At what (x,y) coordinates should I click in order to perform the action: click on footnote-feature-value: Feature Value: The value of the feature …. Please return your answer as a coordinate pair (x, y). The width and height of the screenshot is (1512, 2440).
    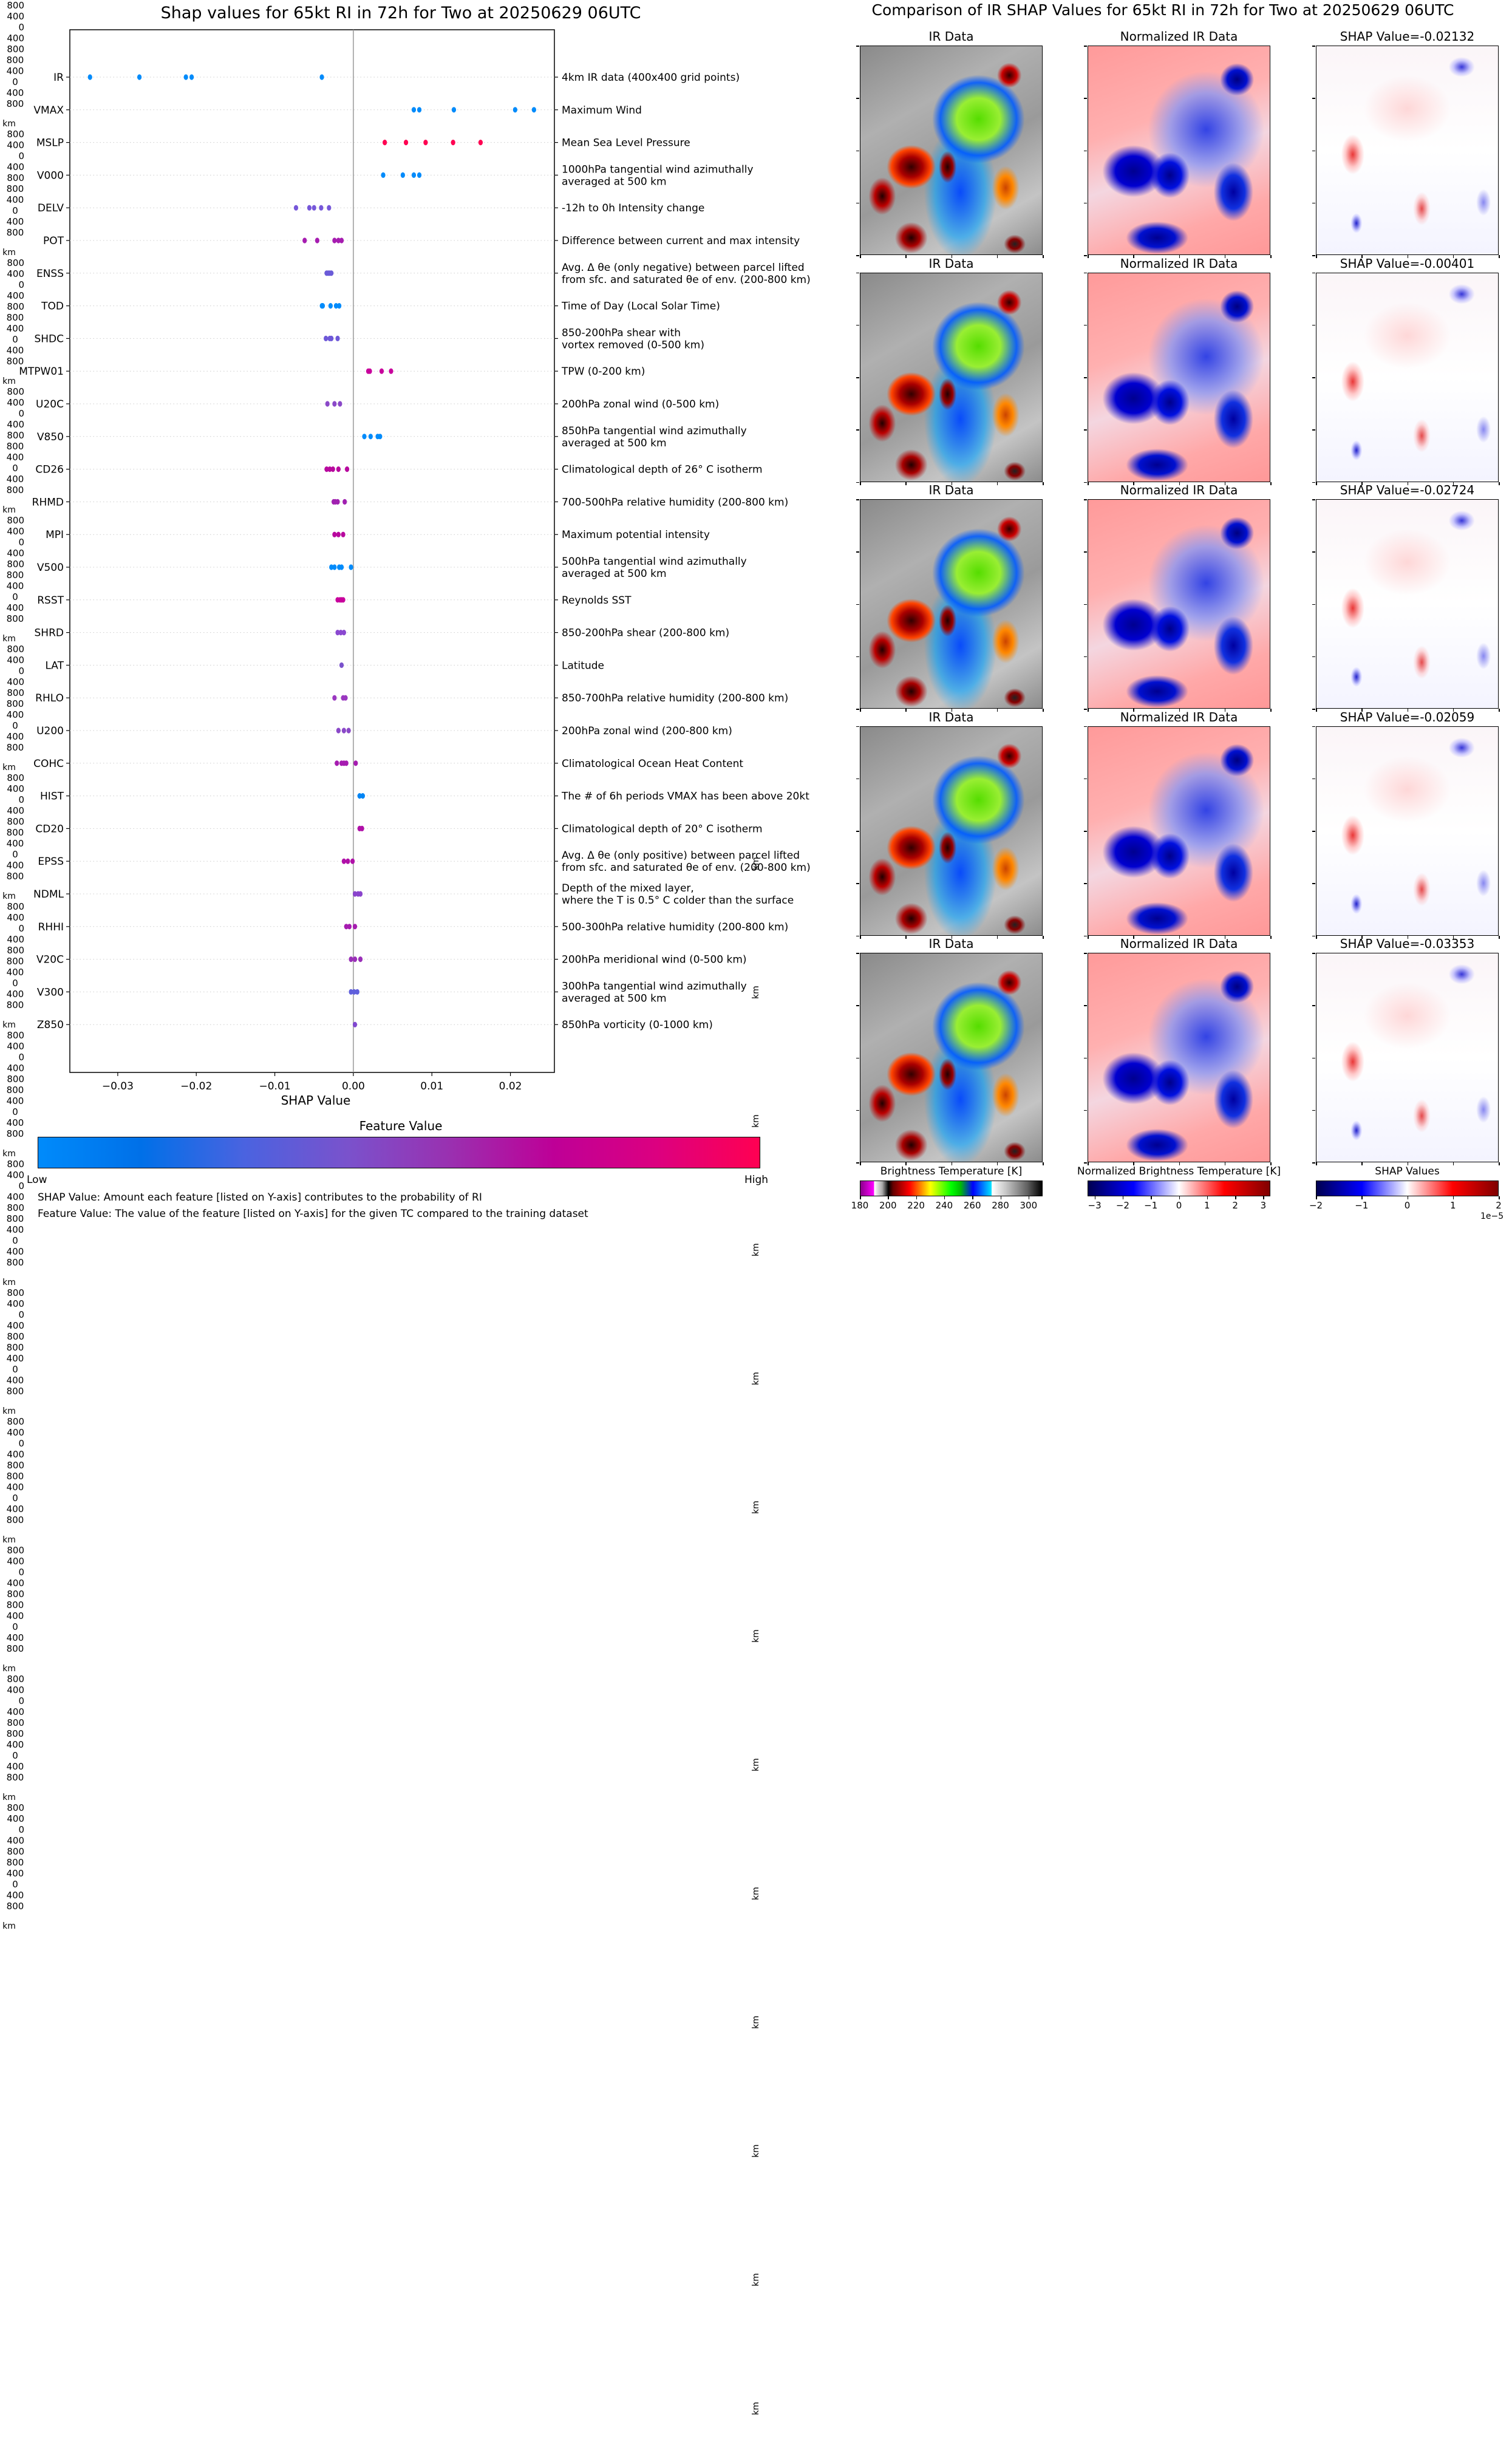
    Looking at the image, I should click on (313, 1214).